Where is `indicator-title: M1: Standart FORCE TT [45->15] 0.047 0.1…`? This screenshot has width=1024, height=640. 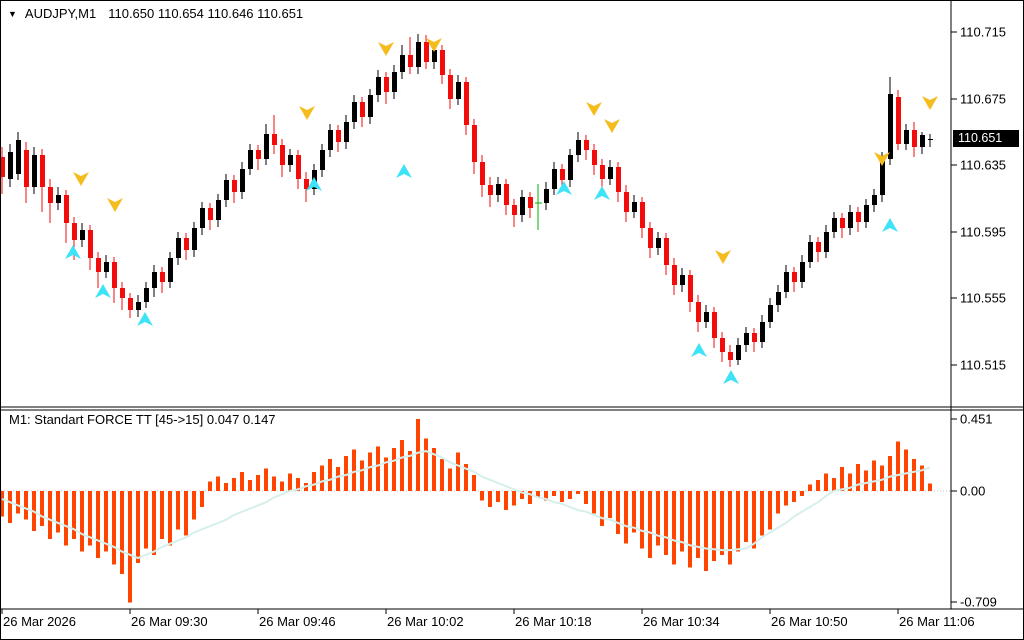 indicator-title: M1: Standart FORCE TT [45->15] 0.047 0.1… is located at coordinates (142, 419).